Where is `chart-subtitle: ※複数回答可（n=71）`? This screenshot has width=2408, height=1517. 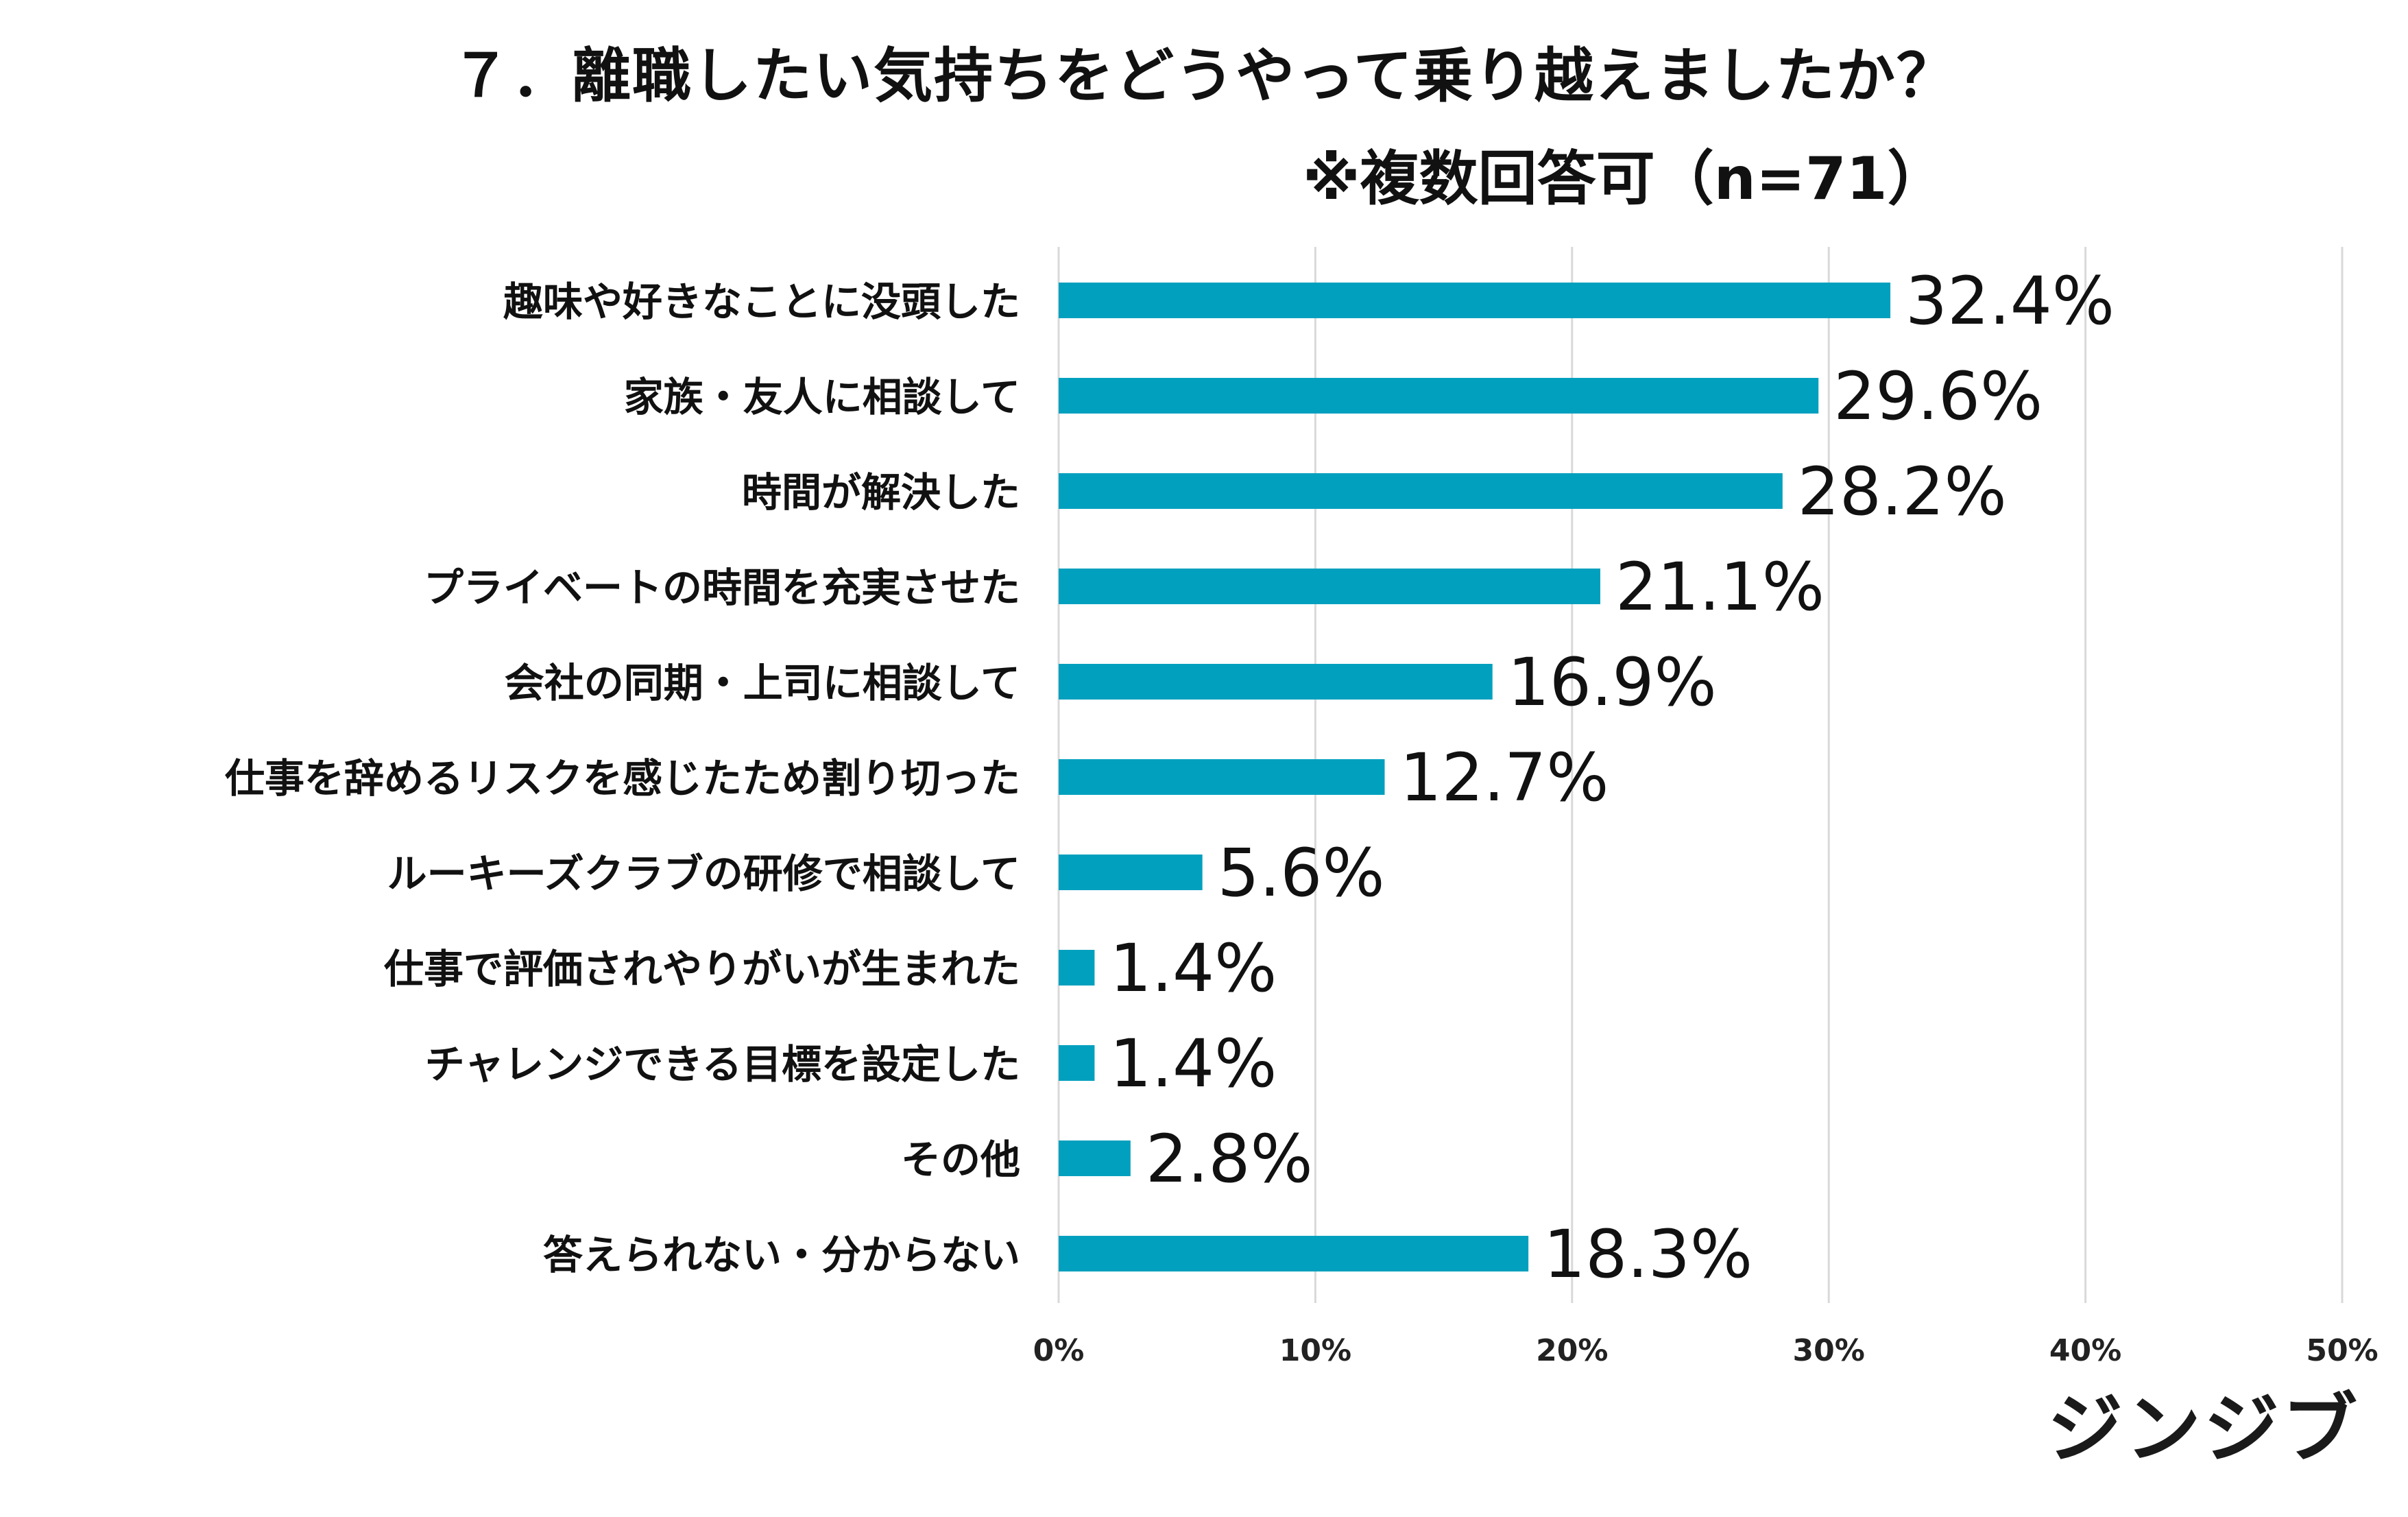 chart-subtitle: ※複数回答可（n=71） is located at coordinates (1625, 179).